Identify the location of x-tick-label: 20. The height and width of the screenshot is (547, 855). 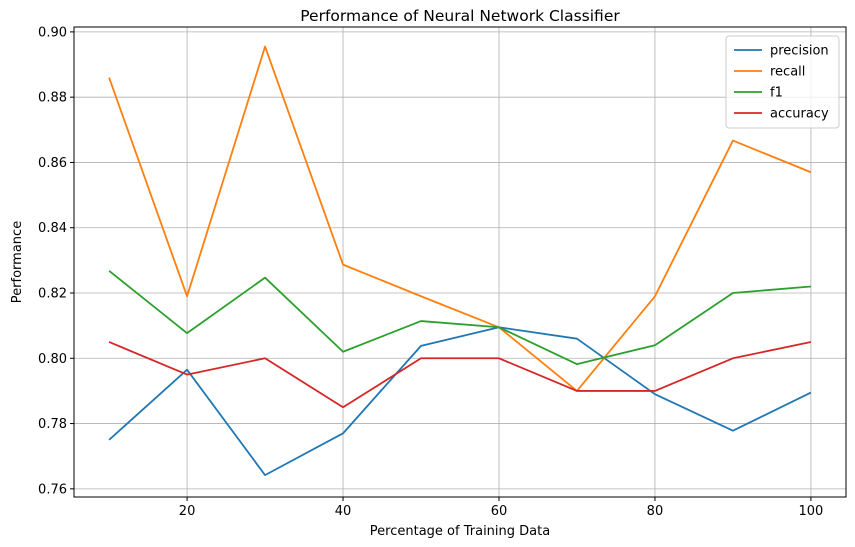
(187, 511).